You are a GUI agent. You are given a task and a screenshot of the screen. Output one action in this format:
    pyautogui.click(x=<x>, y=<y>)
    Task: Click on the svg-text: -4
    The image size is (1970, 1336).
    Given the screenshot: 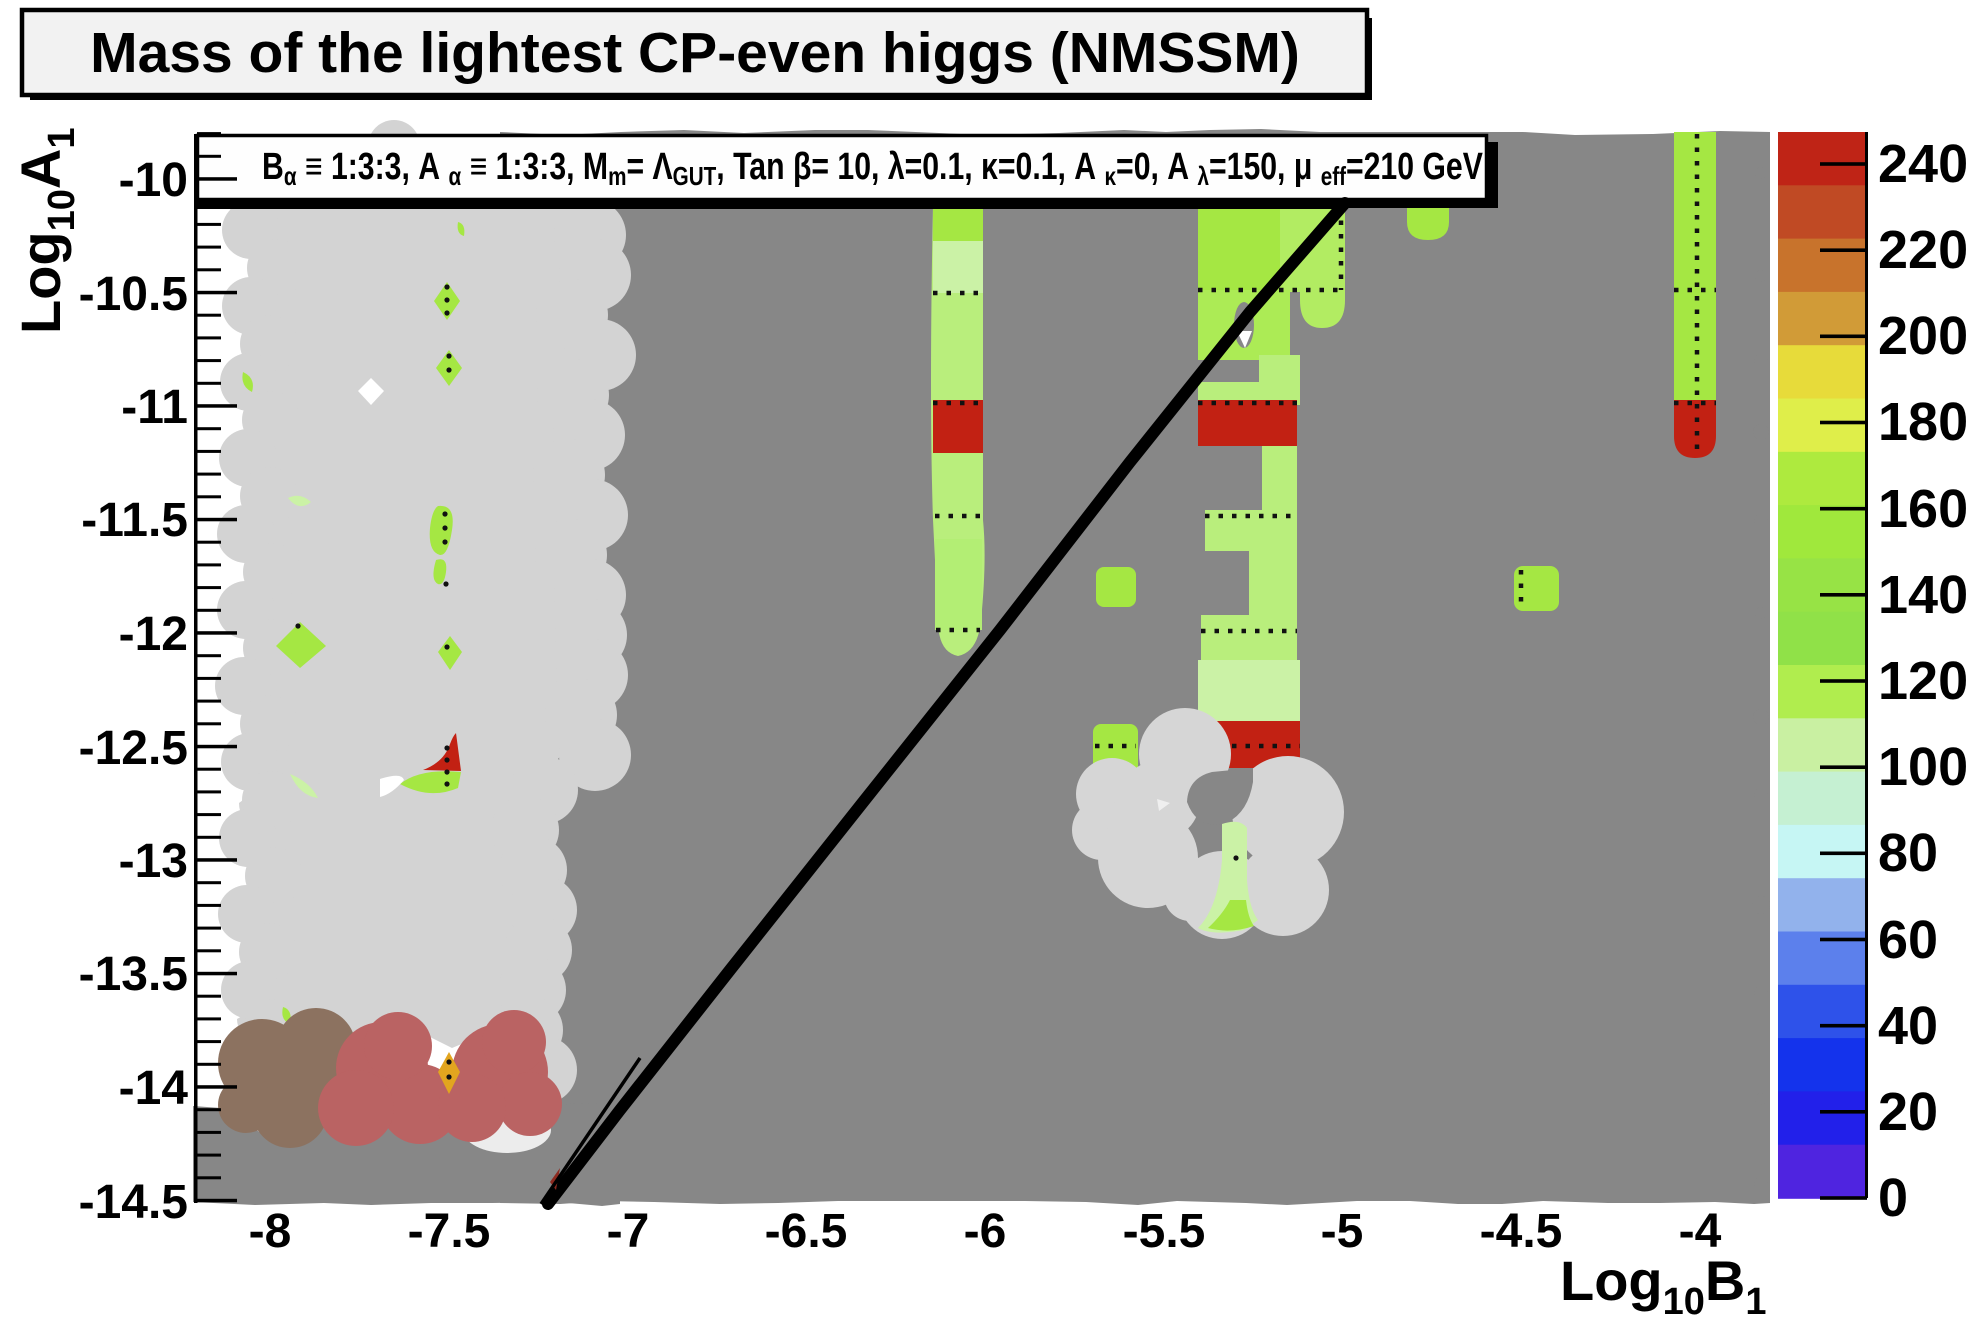 What is the action you would take?
    pyautogui.click(x=1700, y=1231)
    